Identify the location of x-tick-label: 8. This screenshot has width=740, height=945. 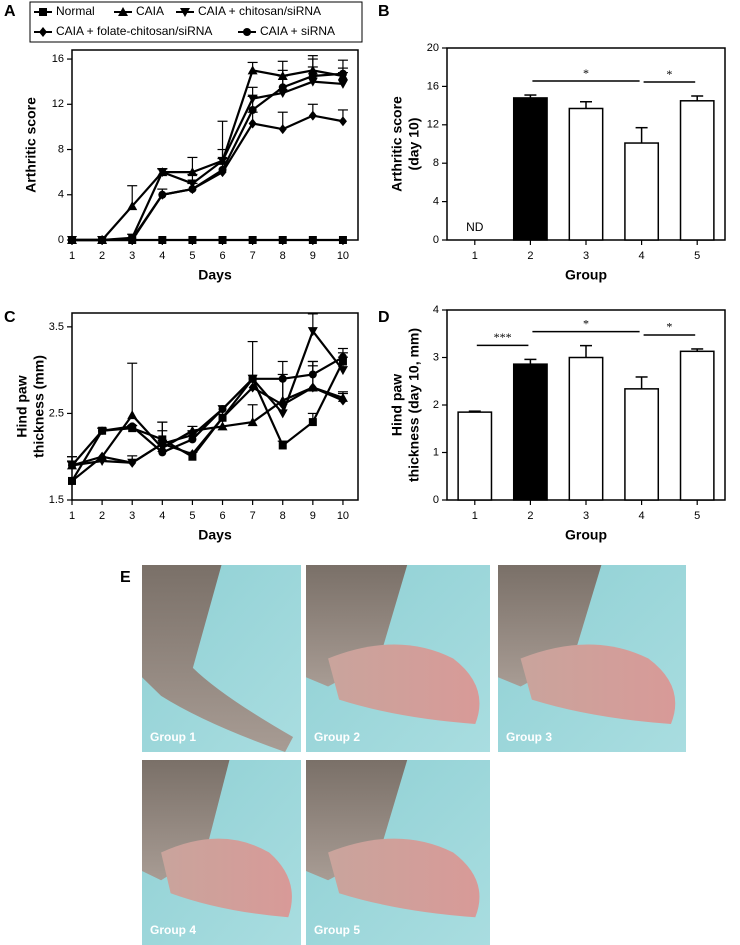
(283, 256).